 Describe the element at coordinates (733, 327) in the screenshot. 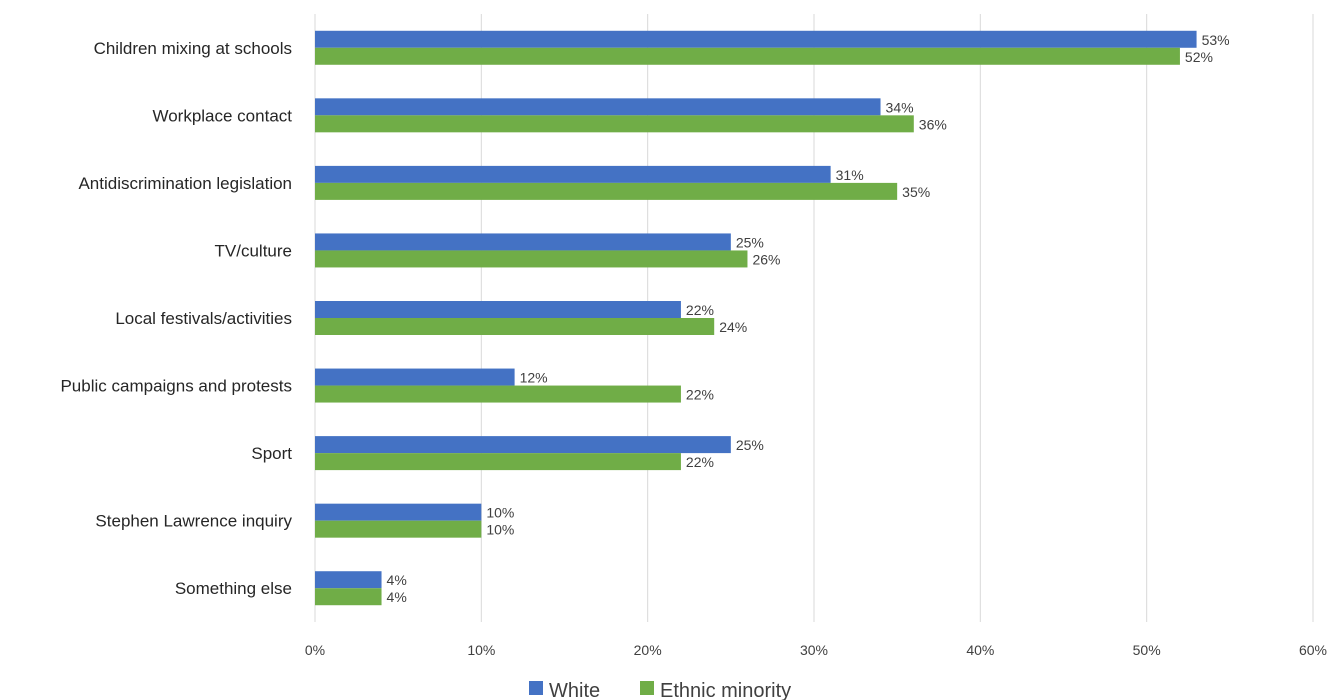

I see `data-label-ethnic-minority: 24%` at that location.